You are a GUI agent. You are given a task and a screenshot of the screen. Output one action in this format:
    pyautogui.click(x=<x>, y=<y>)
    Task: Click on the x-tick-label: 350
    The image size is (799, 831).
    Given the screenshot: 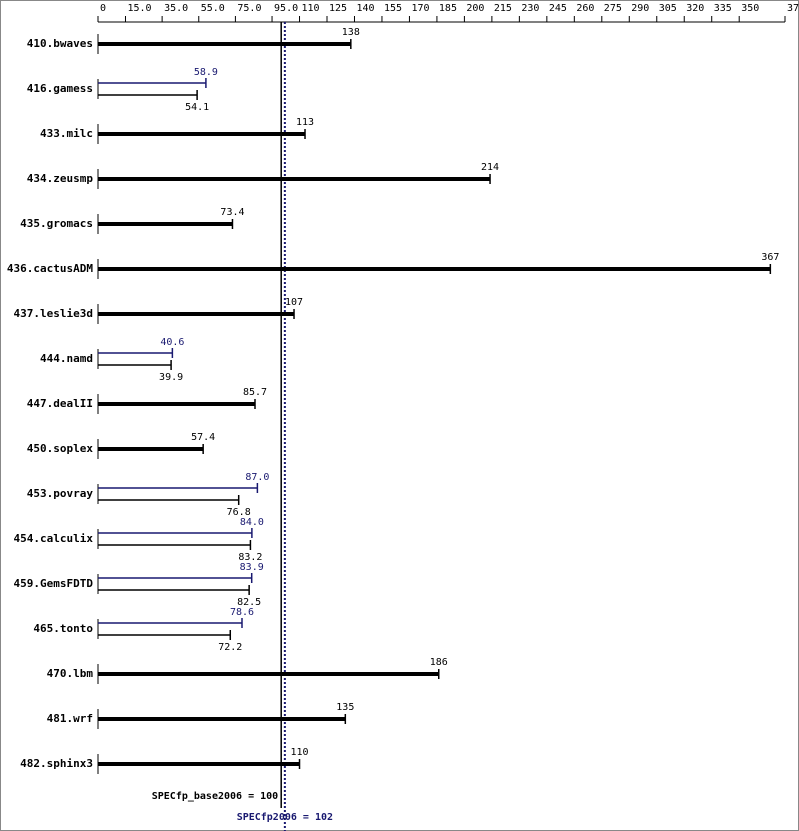 What is the action you would take?
    pyautogui.click(x=750, y=8)
    